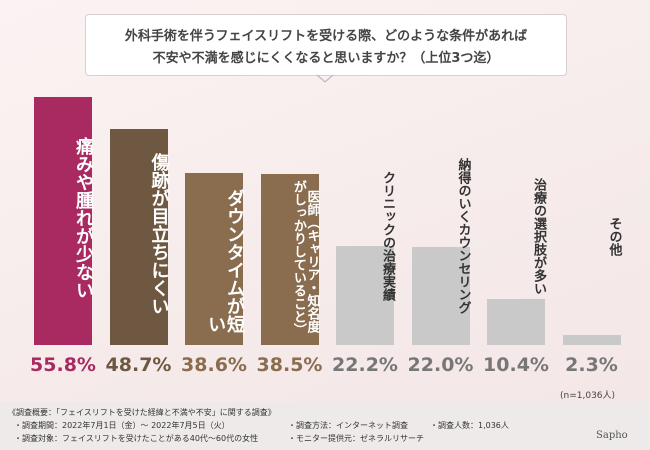  What do you see at coordinates (136, 438) in the screenshot?
I see `footer-item: ・調査対象：フェイスリフトを受けたことがある40代〜60代の女性` at bounding box center [136, 438].